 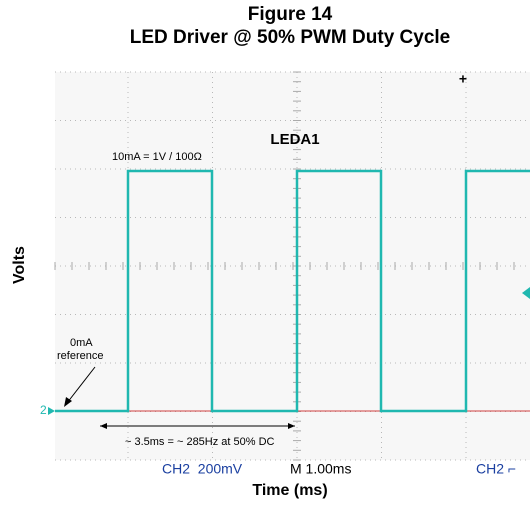 What do you see at coordinates (526, 293) in the screenshot?
I see `level-marker` at bounding box center [526, 293].